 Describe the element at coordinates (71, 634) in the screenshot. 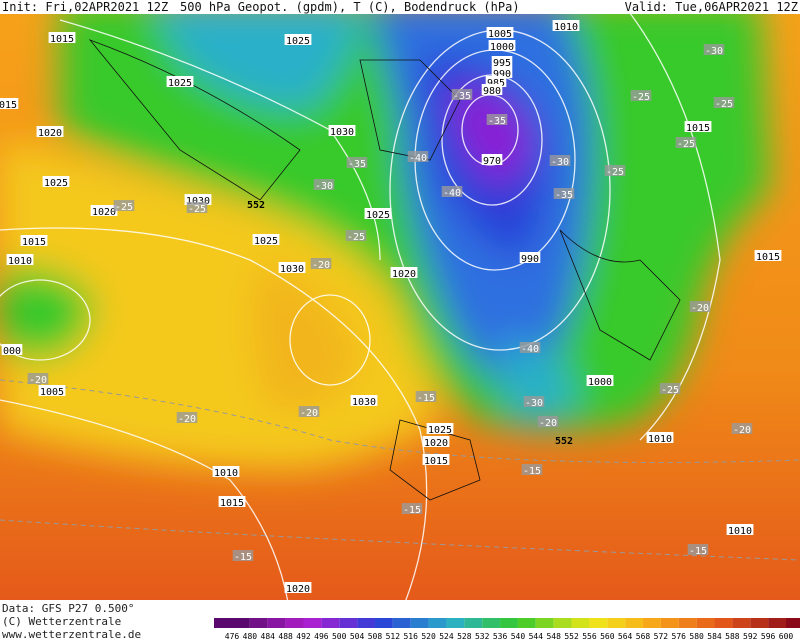

I see `website: www.wetterzentrale.de` at that location.